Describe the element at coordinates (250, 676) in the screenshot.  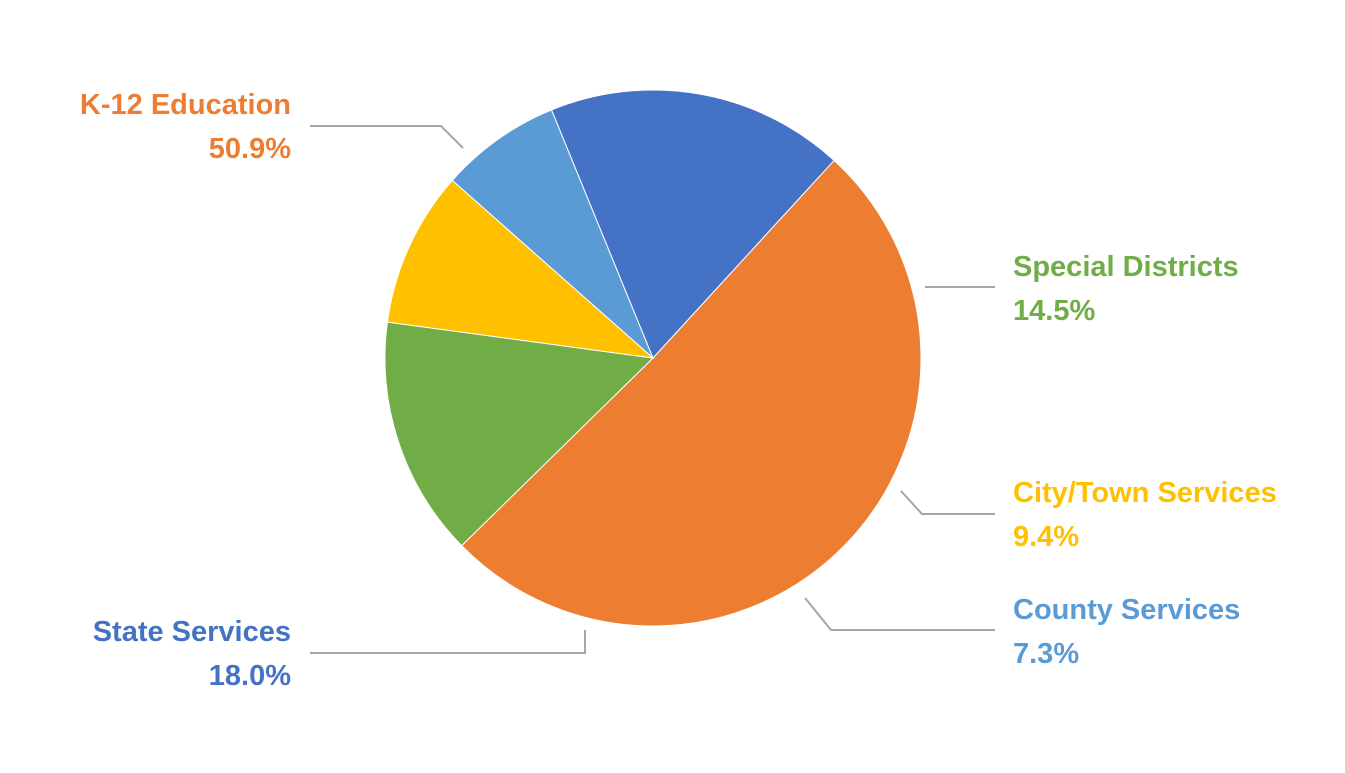
I see `data-label-percent: 18.0%` at that location.